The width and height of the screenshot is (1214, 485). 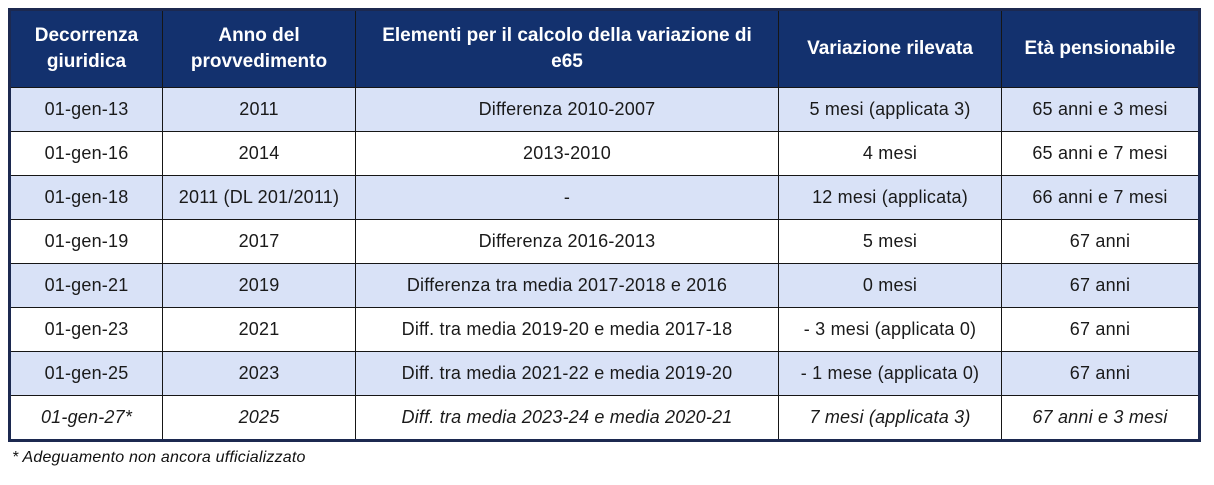 I want to click on table-cell: 2011, so click(x=259, y=109).